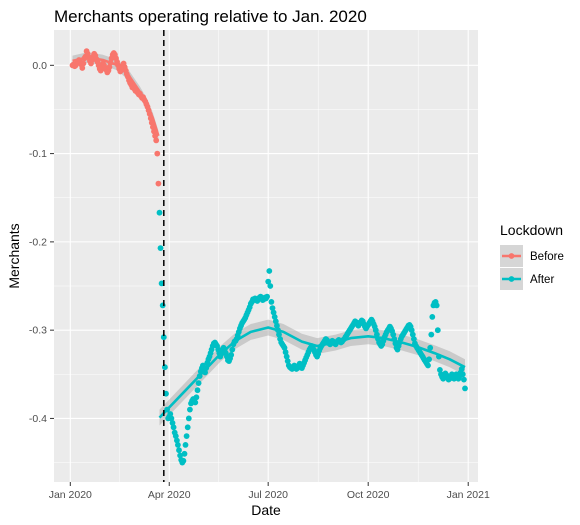 This screenshot has height=525, width=580. Describe the element at coordinates (38, 419) in the screenshot. I see `y-tick-label: -0.4` at that location.